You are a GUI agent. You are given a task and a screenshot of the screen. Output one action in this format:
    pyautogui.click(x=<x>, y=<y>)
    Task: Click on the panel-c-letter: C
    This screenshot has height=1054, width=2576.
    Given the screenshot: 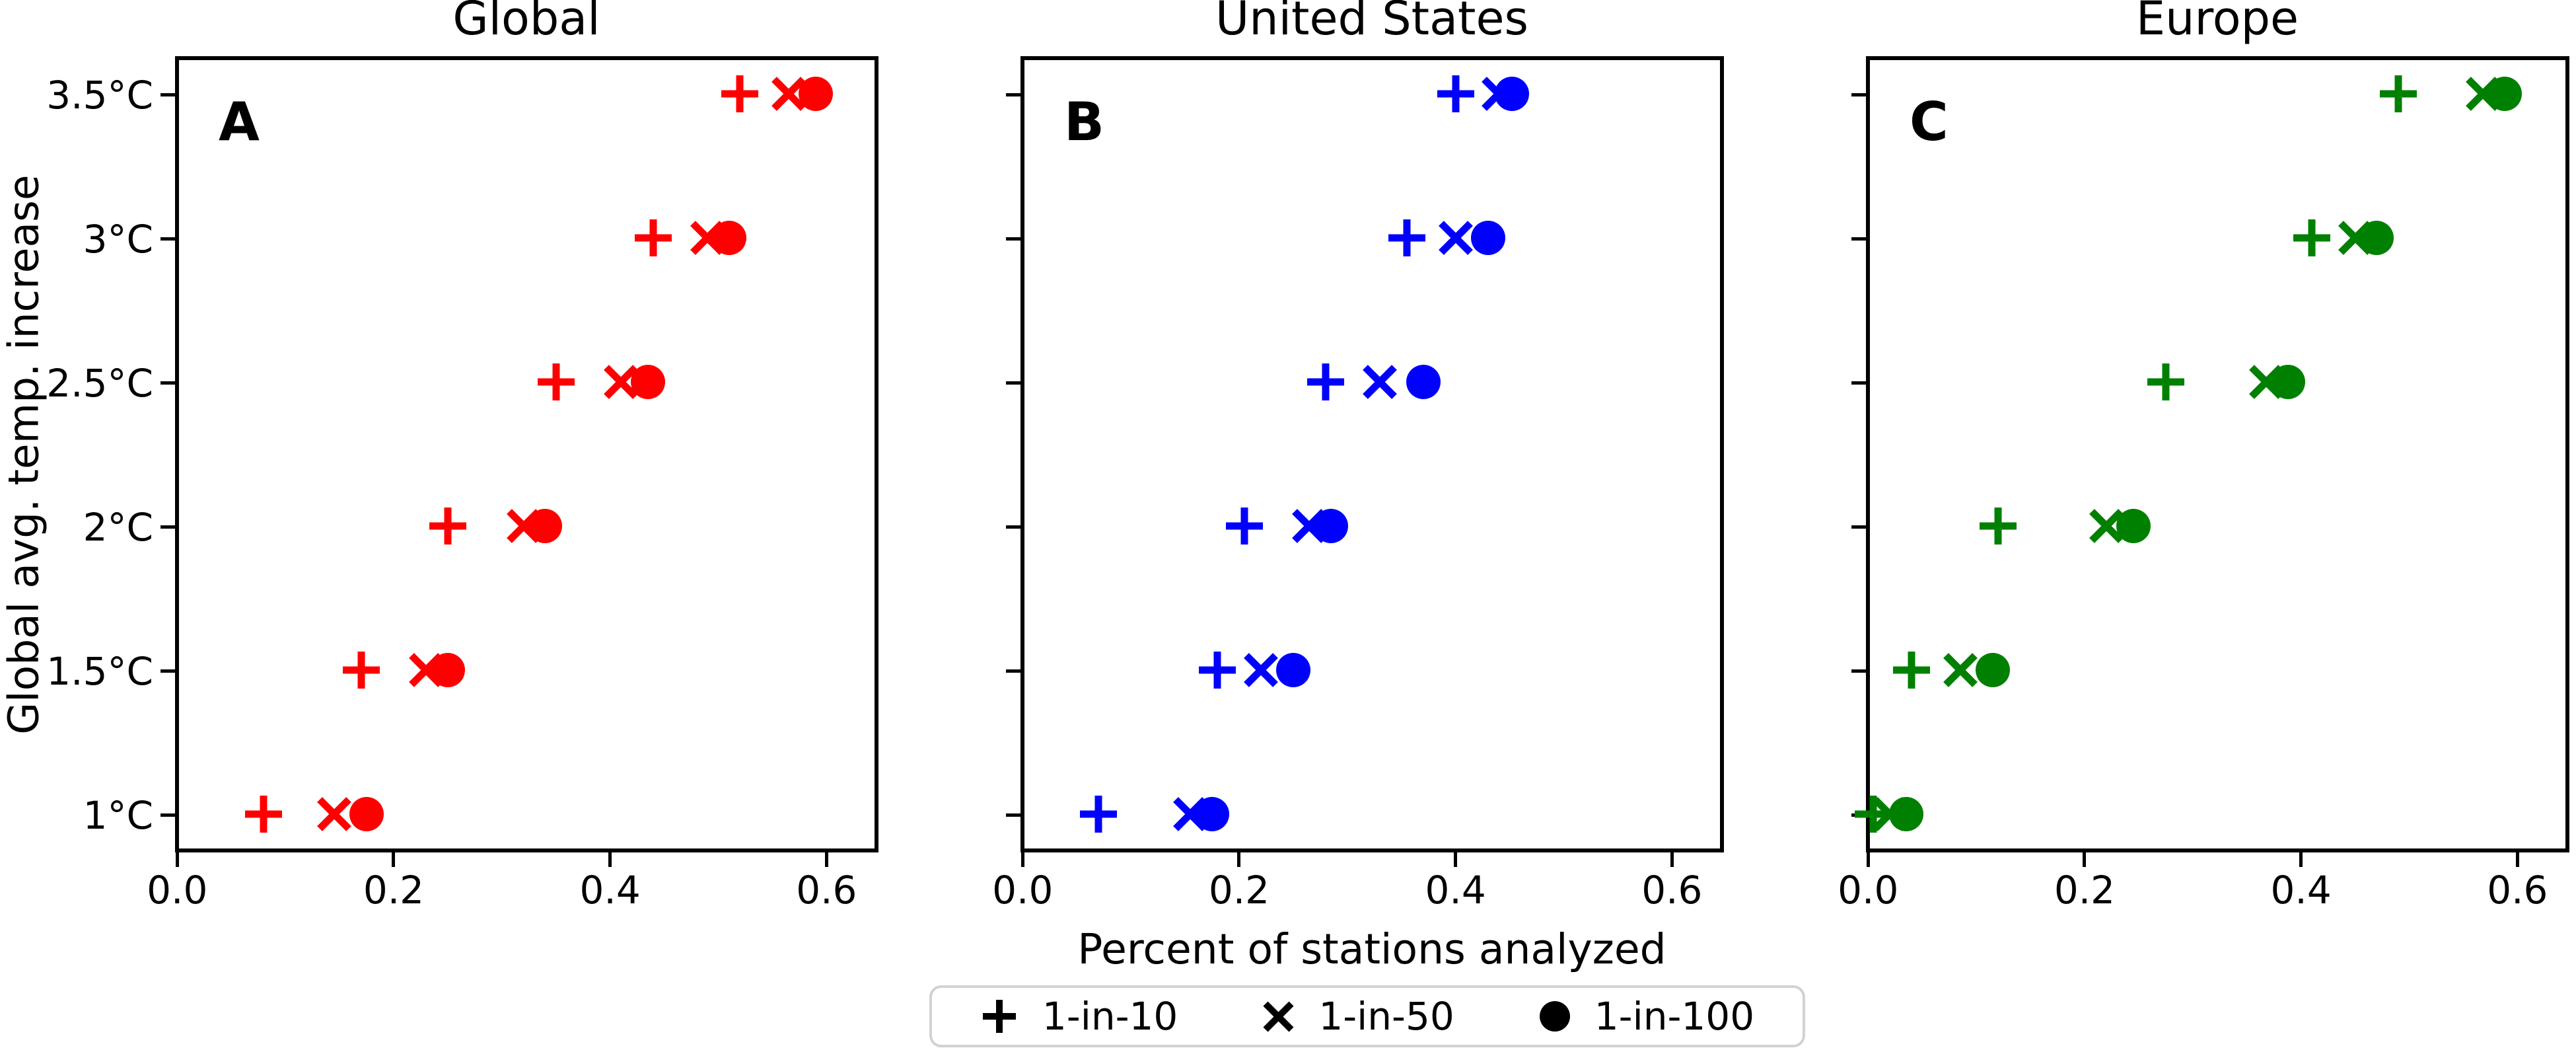 What is the action you would take?
    pyautogui.click(x=1930, y=122)
    